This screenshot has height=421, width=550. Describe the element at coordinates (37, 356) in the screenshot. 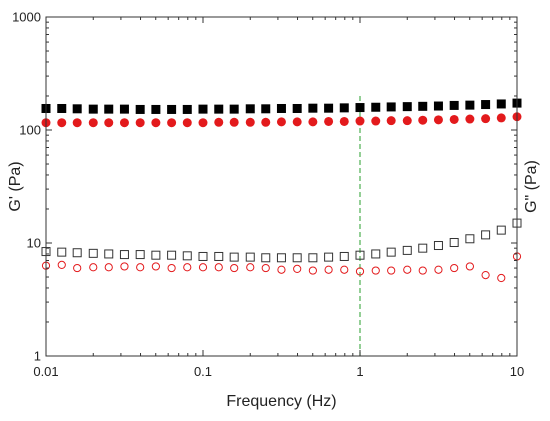

I see `y-tick-label: 1` at that location.